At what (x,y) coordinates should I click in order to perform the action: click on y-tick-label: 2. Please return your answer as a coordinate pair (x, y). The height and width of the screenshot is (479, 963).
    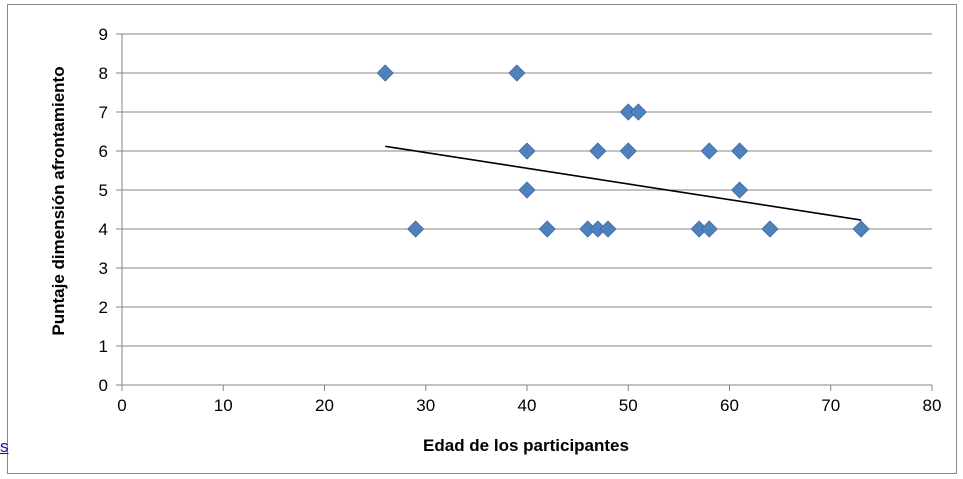
    Looking at the image, I should click on (103, 307).